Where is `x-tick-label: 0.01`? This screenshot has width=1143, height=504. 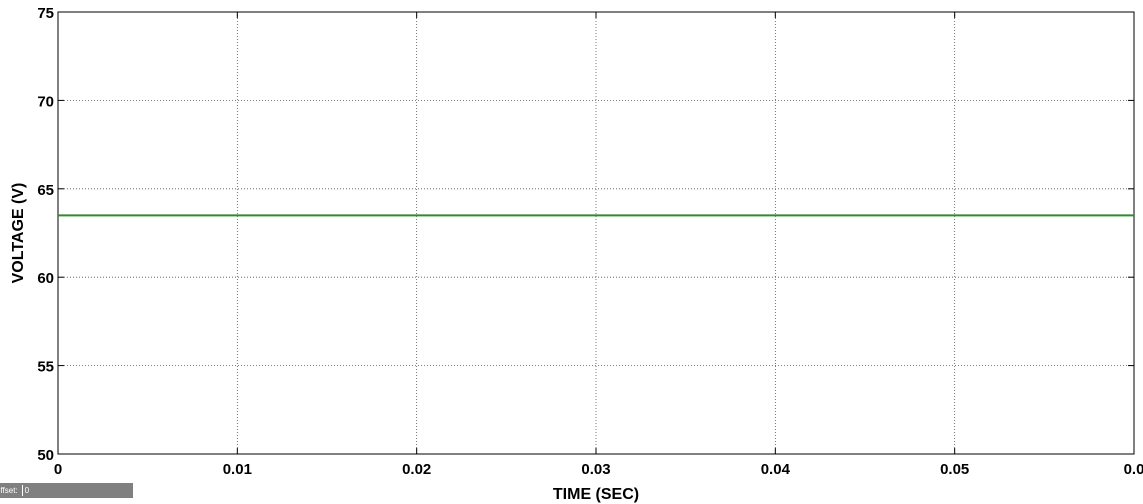 x-tick-label: 0.01 is located at coordinates (237, 469).